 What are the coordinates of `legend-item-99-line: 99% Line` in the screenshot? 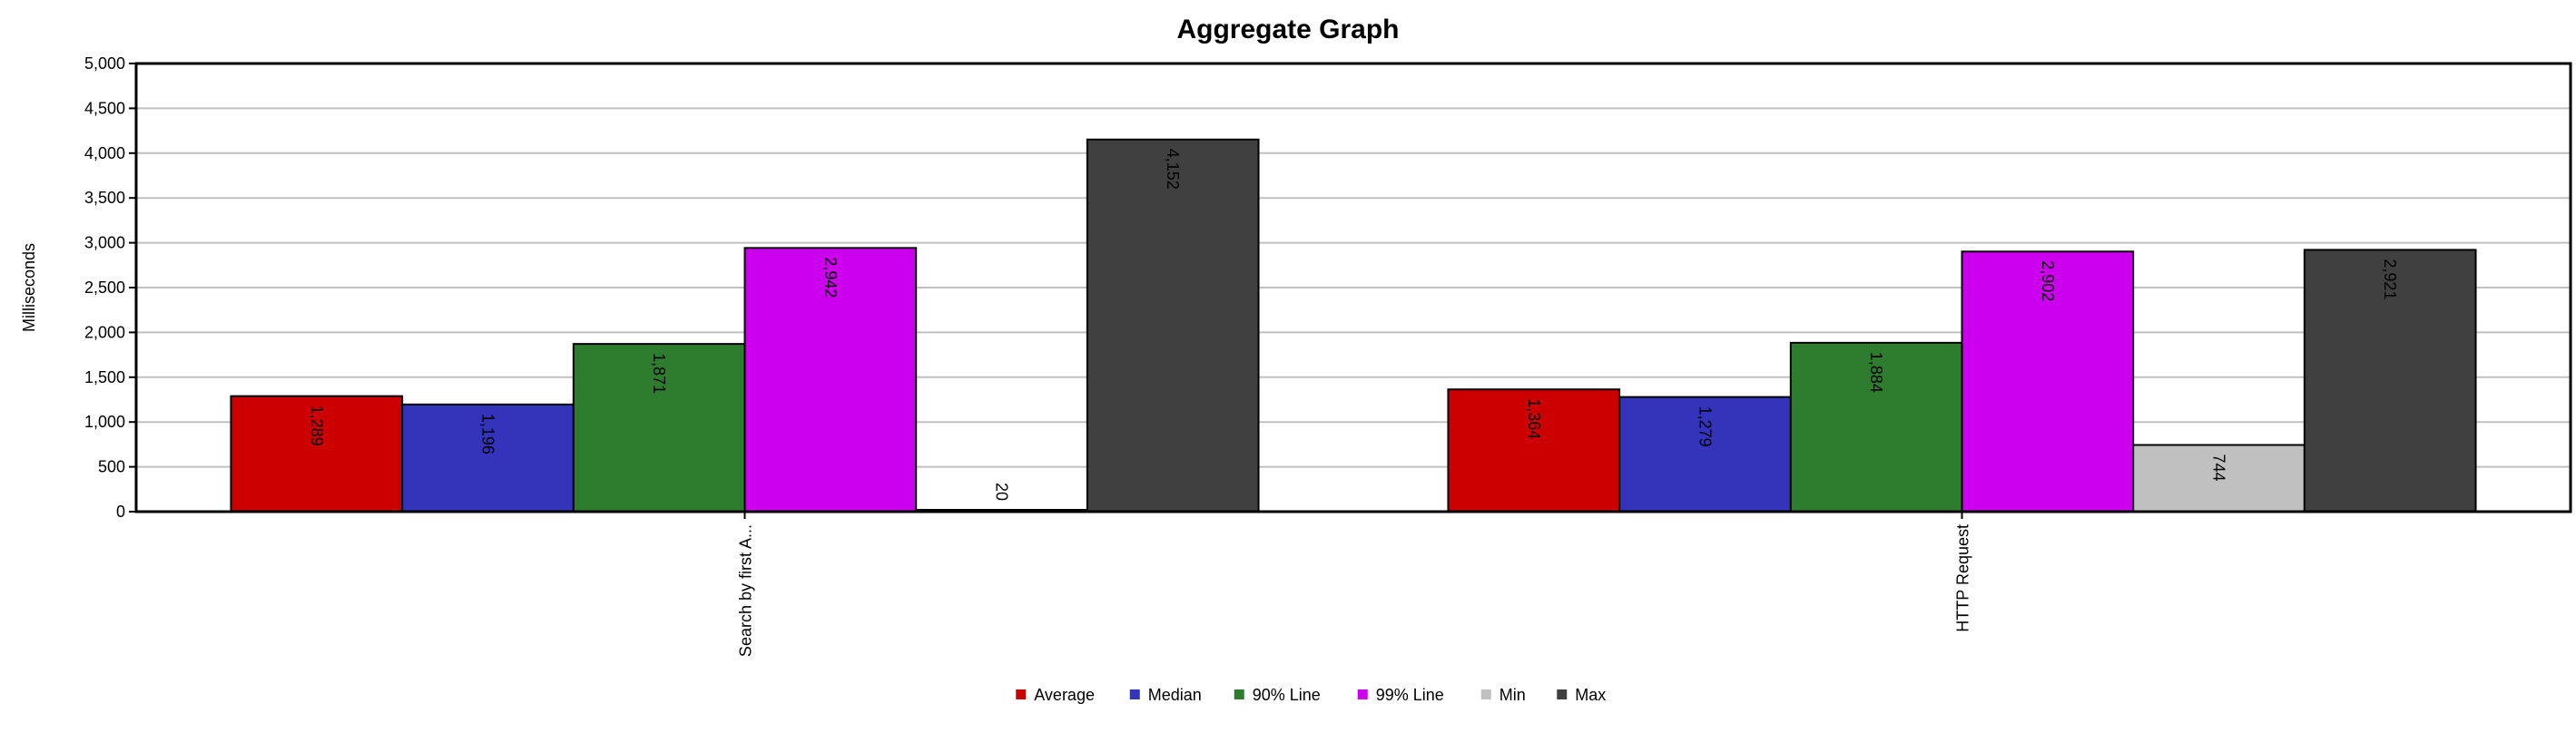 It's located at (1400, 695).